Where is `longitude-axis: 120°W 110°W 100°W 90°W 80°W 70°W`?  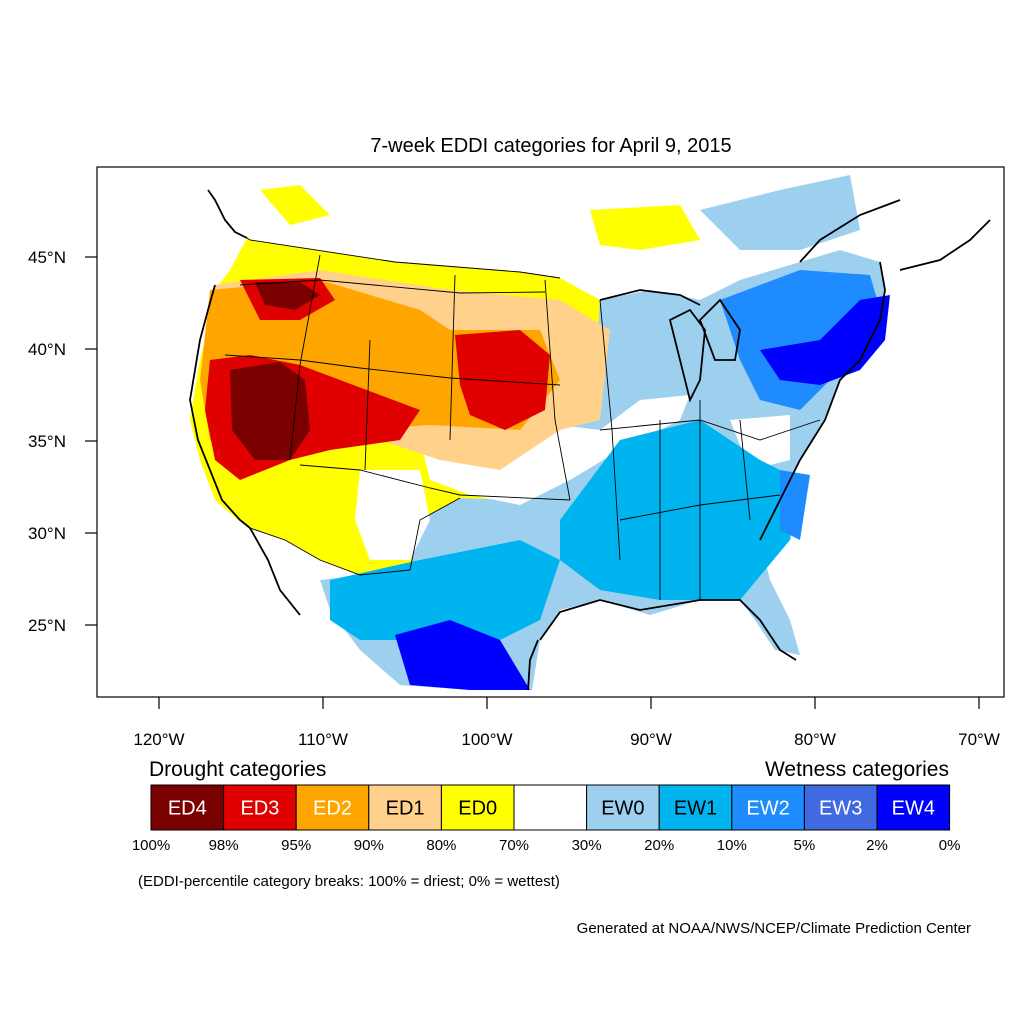 longitude-axis: 120°W 110°W 100°W 90°W 80°W 70°W is located at coordinates (566, 723).